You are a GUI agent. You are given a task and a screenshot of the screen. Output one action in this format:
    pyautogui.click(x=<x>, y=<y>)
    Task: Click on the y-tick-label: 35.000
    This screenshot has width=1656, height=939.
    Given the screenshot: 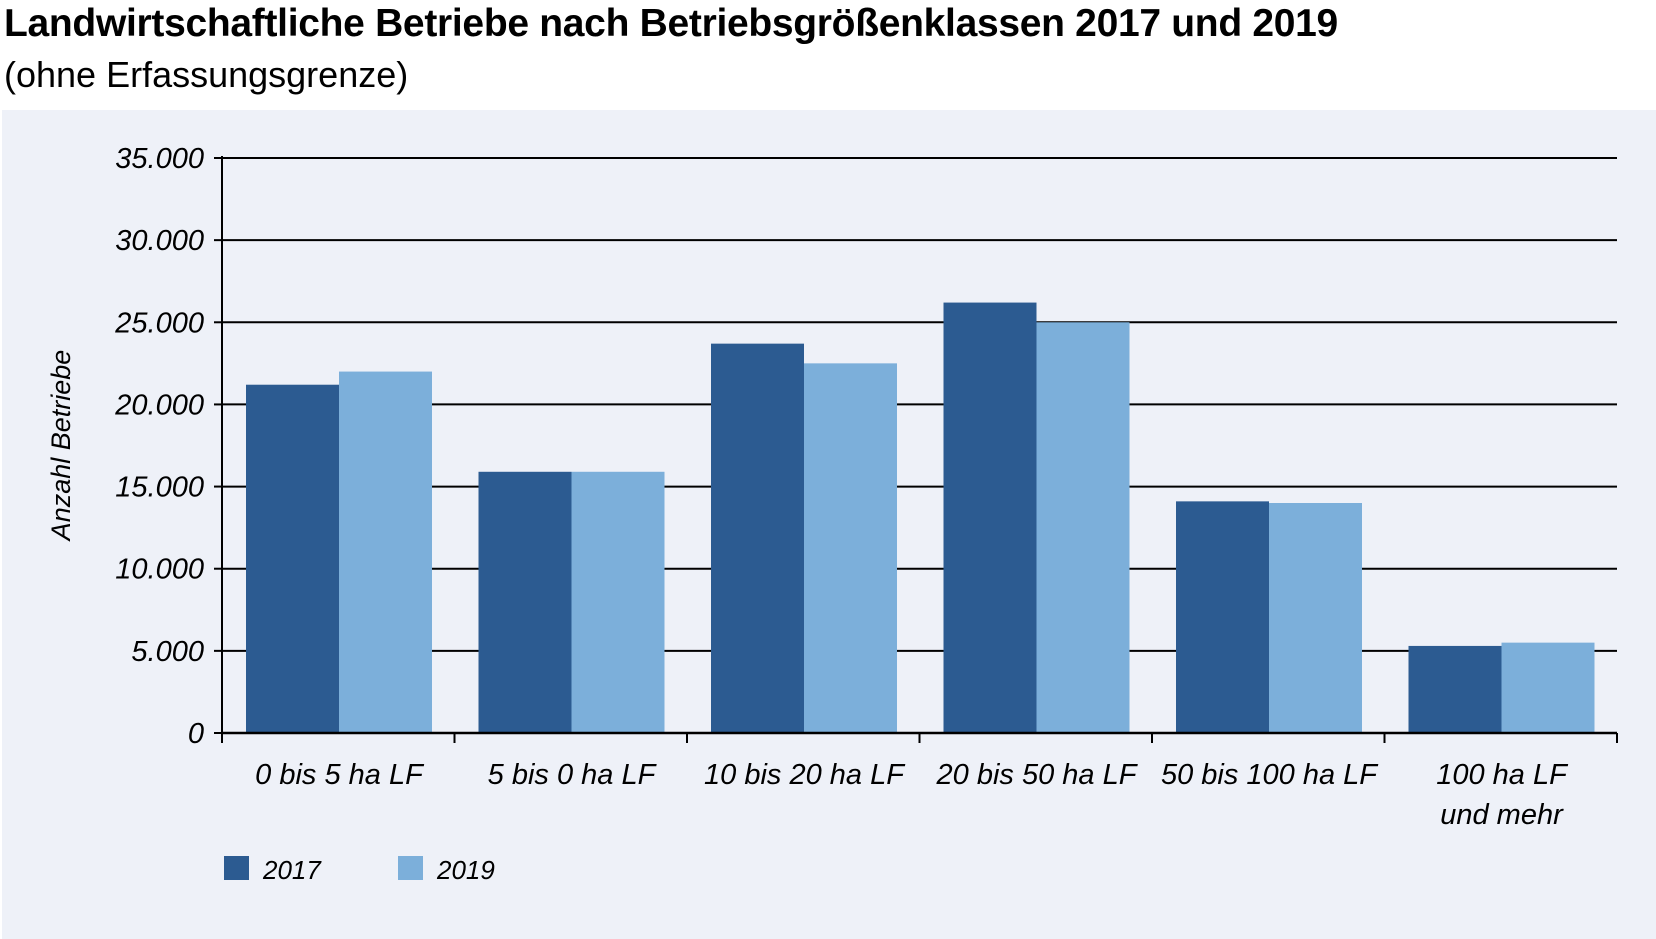 What is the action you would take?
    pyautogui.click(x=159, y=159)
    